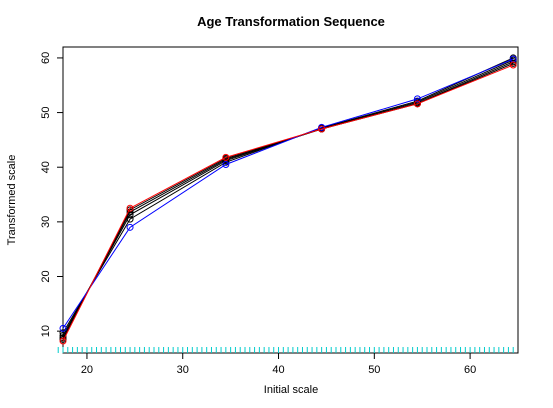  What do you see at coordinates (285, 350) in the screenshot?
I see `rug-layer` at bounding box center [285, 350].